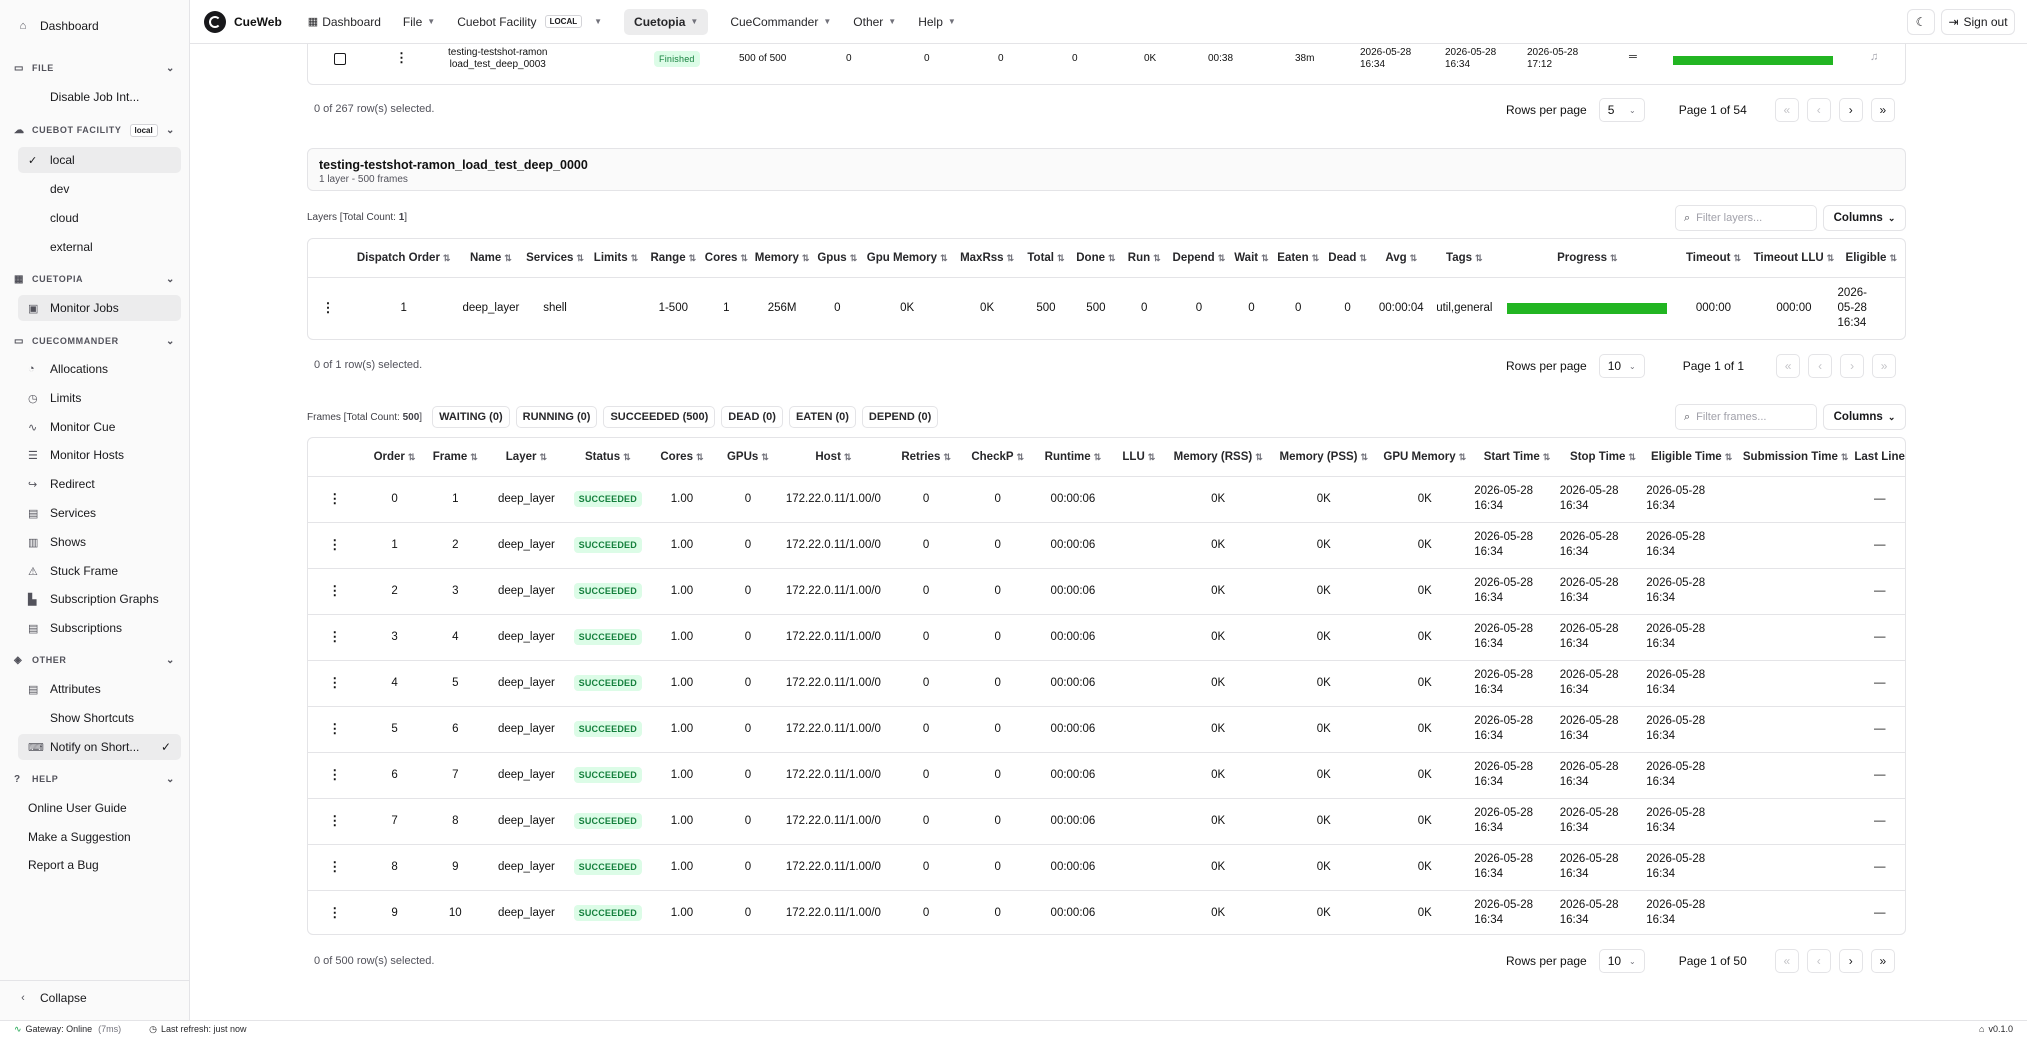 This screenshot has height=1037, width=2027. Describe the element at coordinates (1144, 257) in the screenshot. I see `col-run: Run ⇅` at that location.